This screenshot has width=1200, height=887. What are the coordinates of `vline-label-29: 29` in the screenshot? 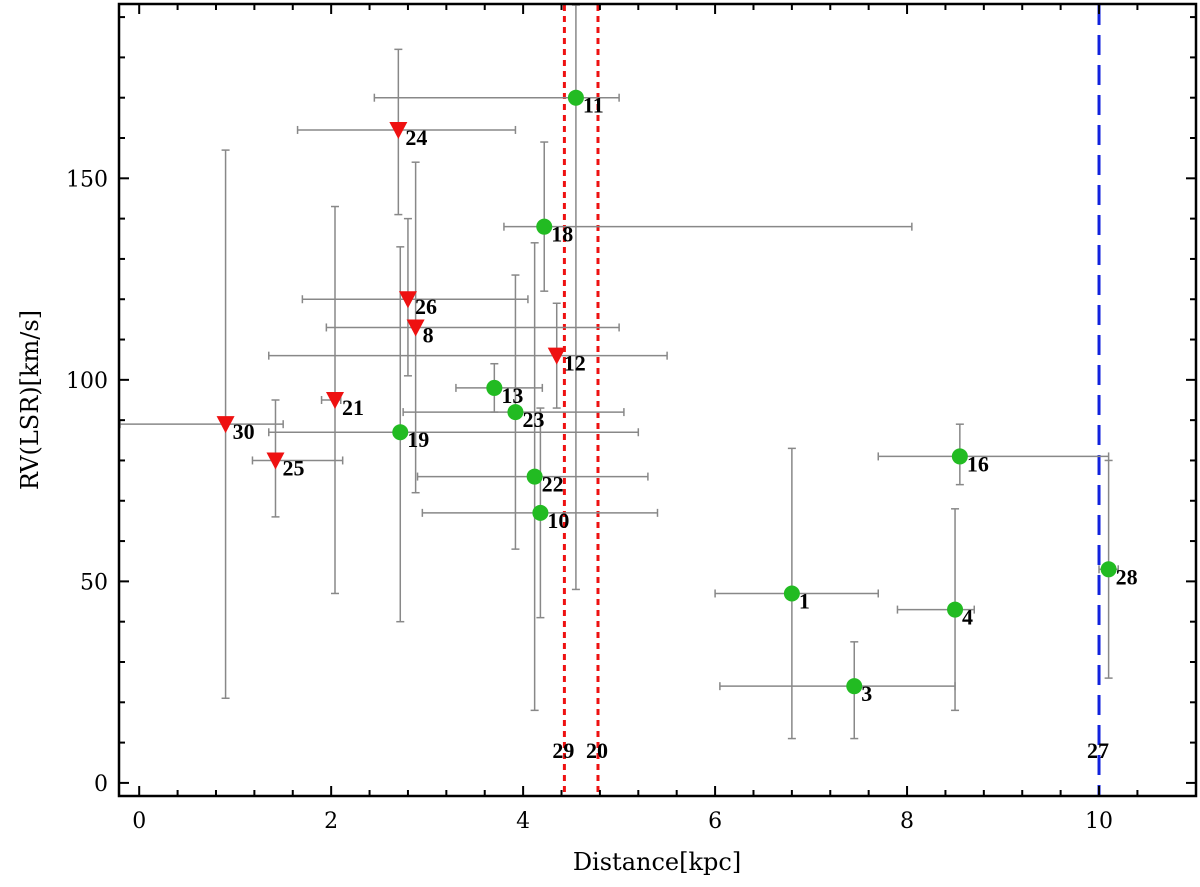 It's located at (563, 750).